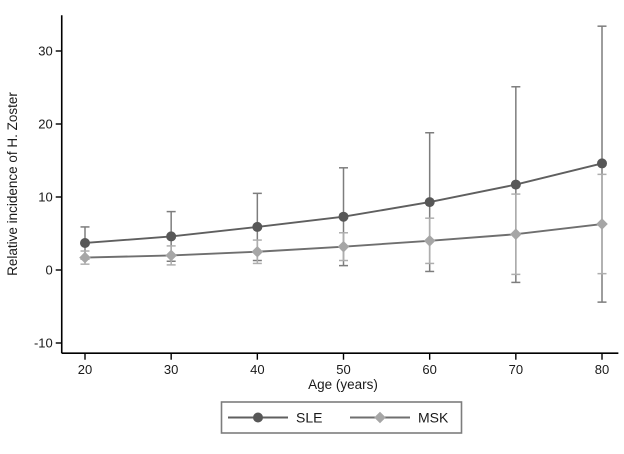  What do you see at coordinates (45, 51) in the screenshot?
I see `y-tick-label: 30` at bounding box center [45, 51].